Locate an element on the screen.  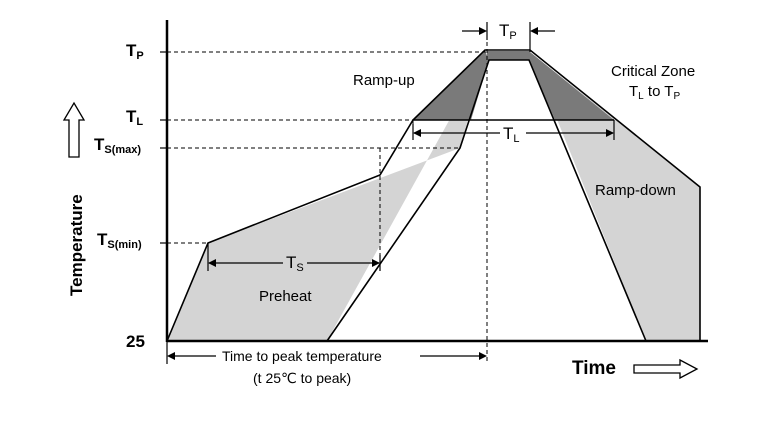
tl-arrowhead-right is located at coordinates (610, 133).